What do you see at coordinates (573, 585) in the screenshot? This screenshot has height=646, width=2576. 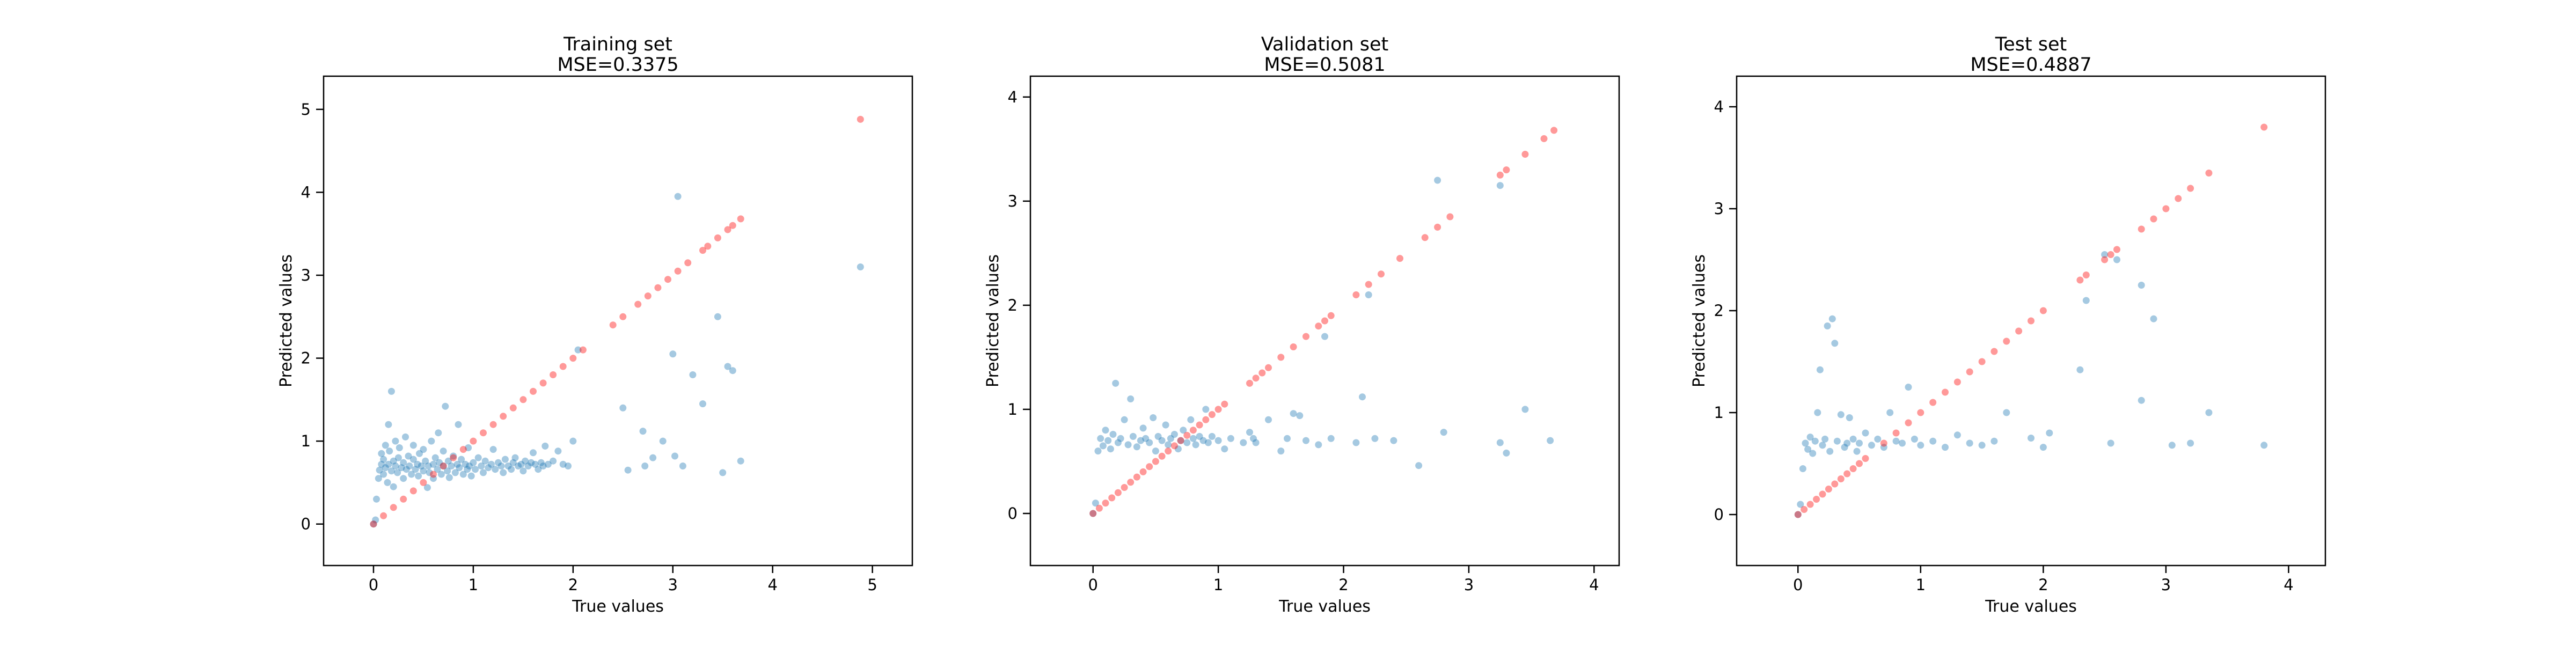 I see `x-tick-label: 2` at bounding box center [573, 585].